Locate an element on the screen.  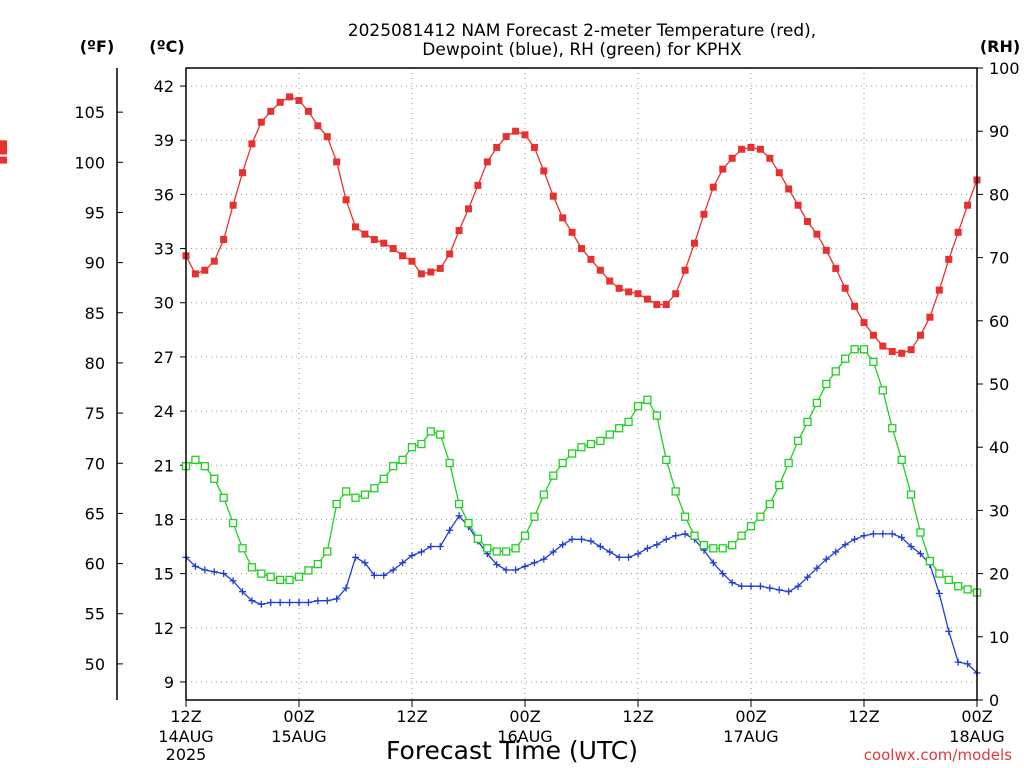
credit-text: coolwx.com/models is located at coordinates (938, 755).